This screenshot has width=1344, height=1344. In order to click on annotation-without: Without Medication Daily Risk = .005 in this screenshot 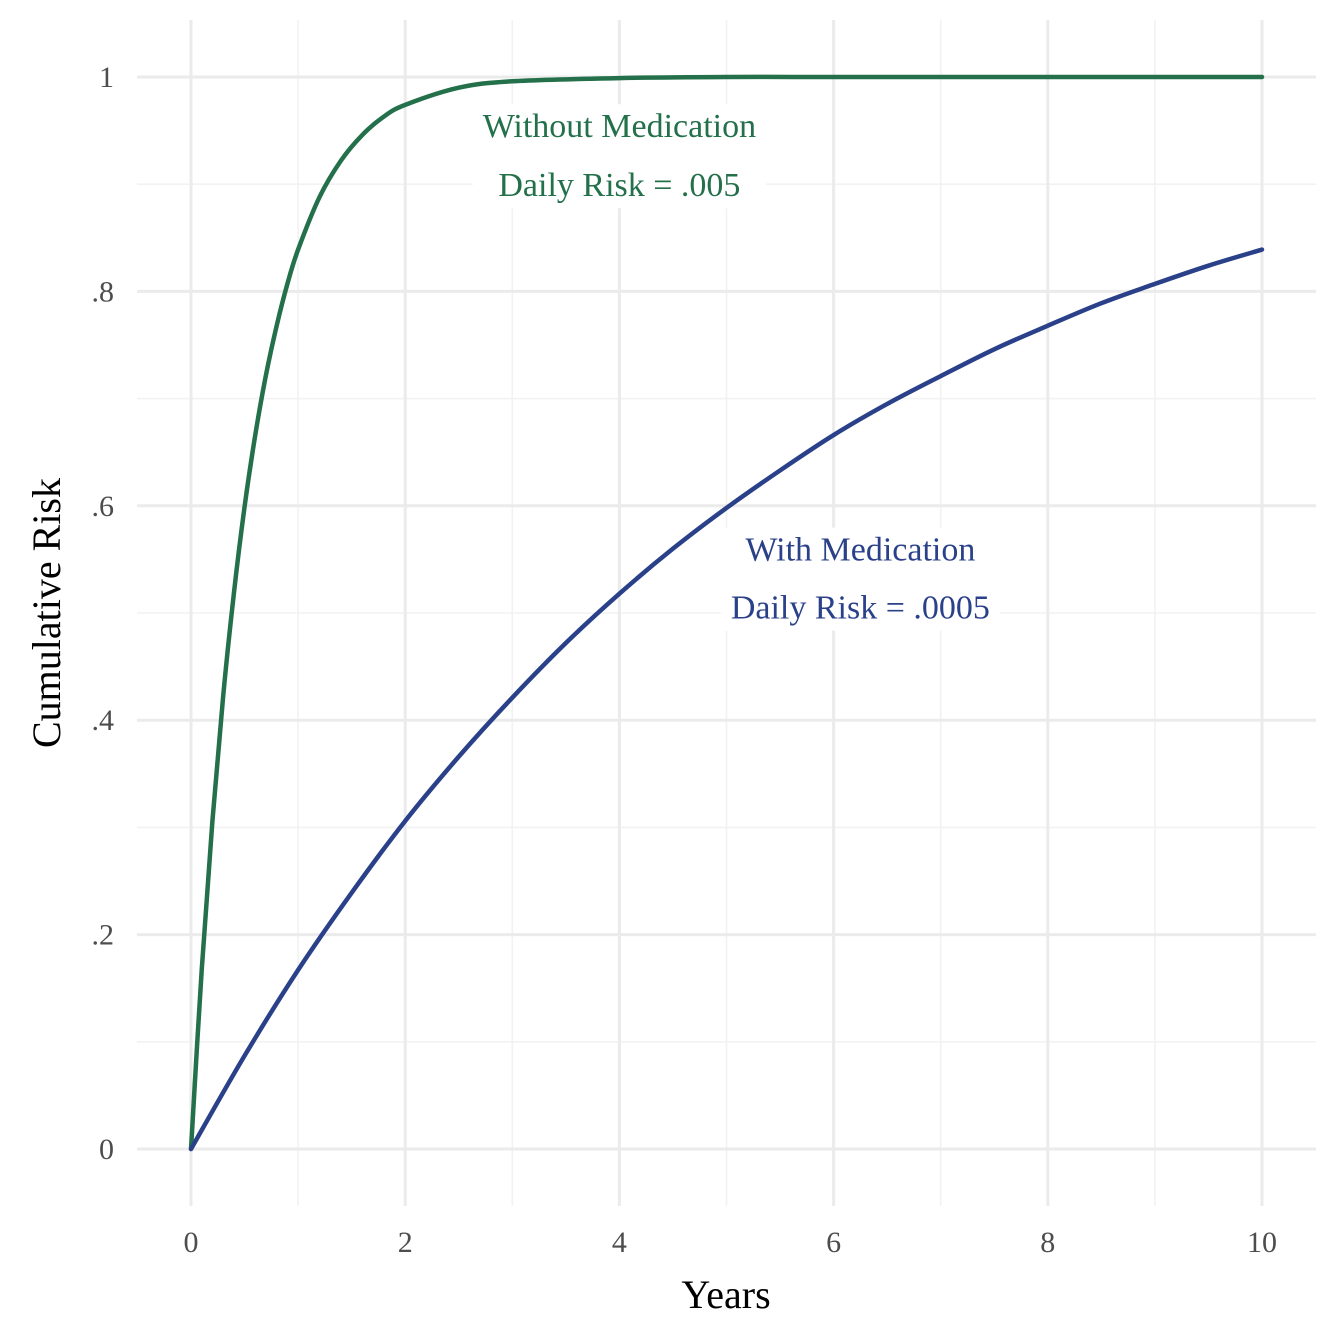, I will do `click(619, 156)`.